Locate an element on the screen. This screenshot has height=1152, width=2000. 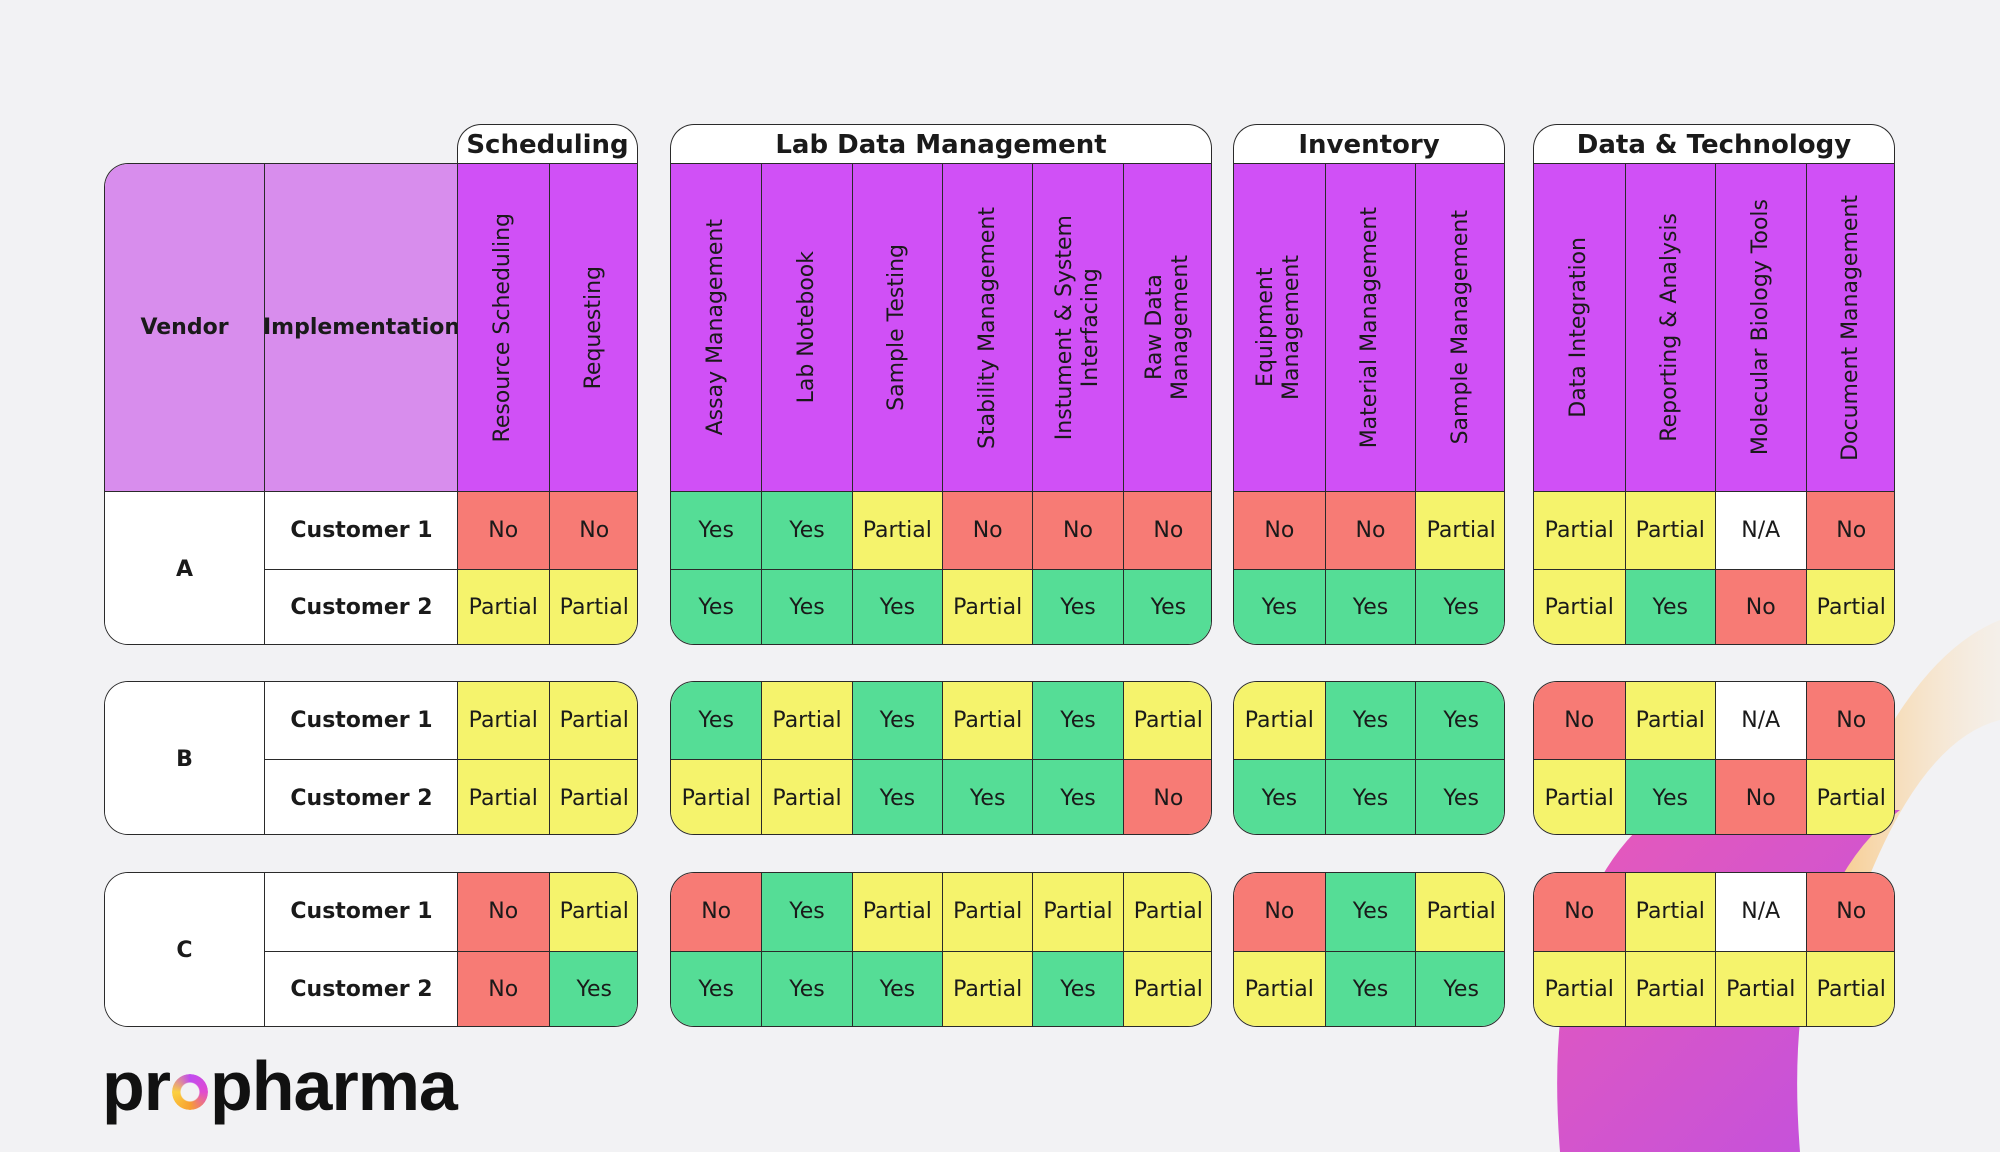
logo-ring-icon is located at coordinates (190, 1092).